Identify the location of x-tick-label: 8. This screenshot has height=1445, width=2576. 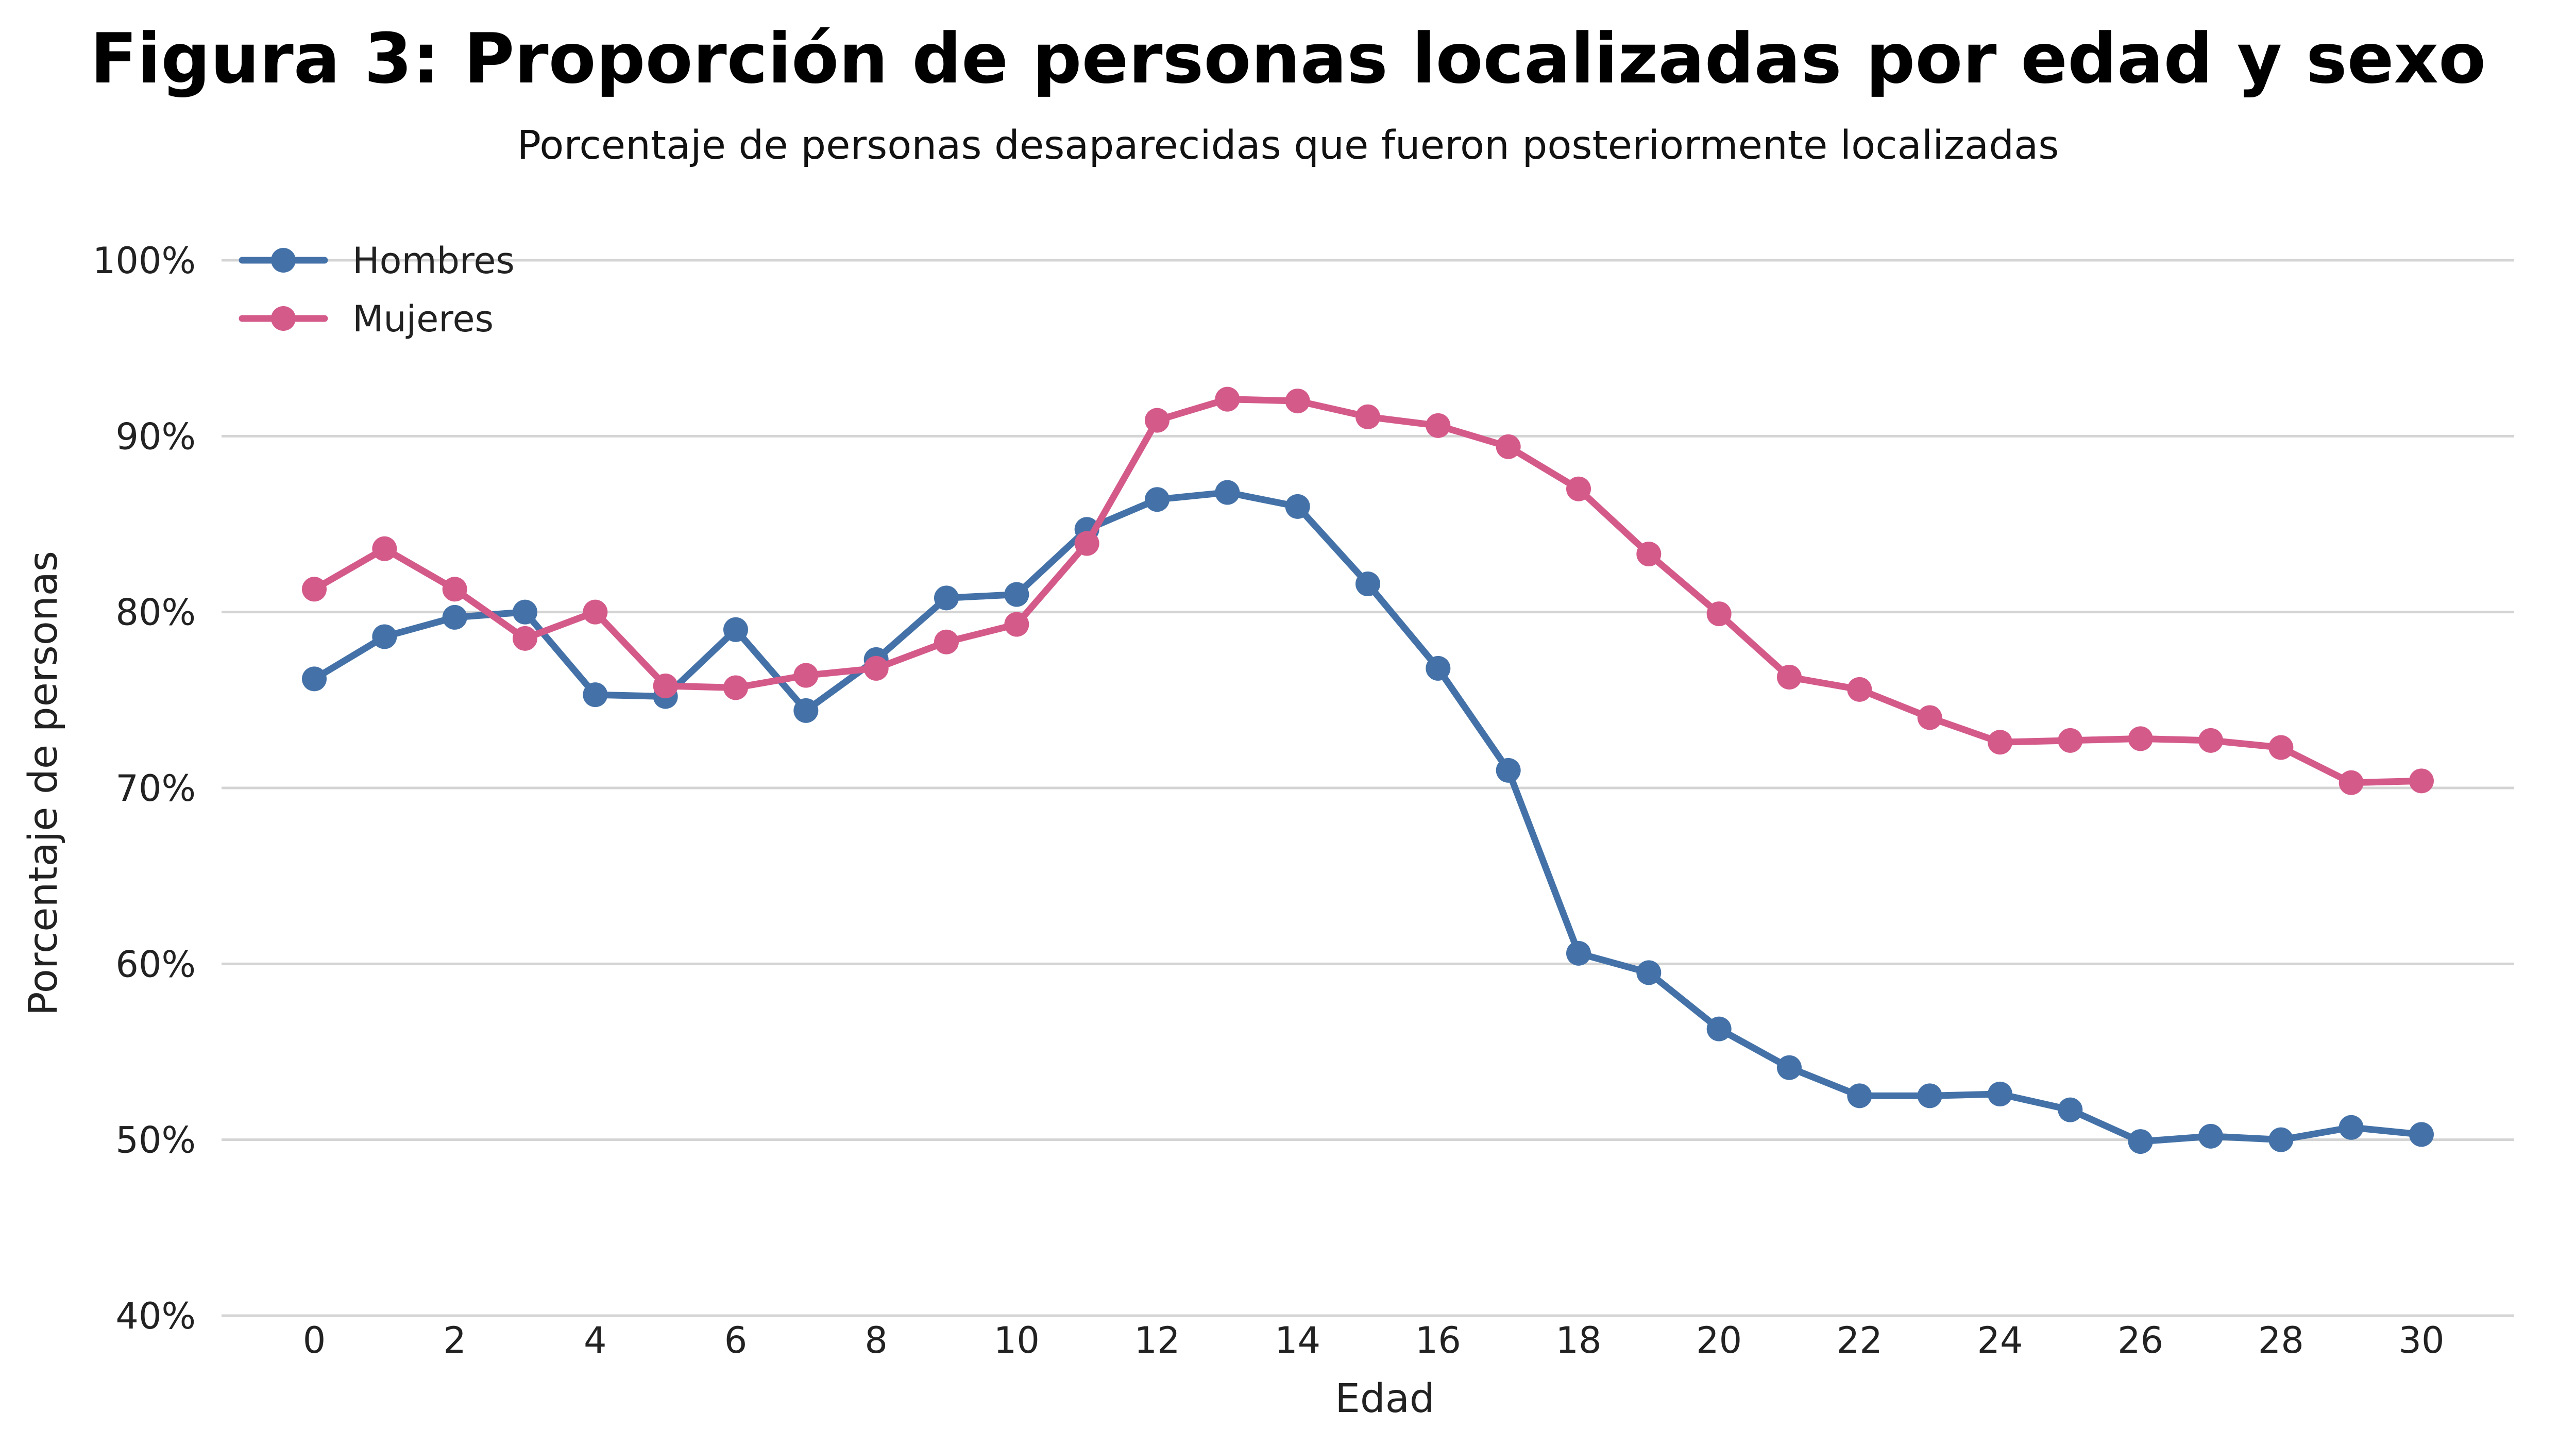
(876, 1340).